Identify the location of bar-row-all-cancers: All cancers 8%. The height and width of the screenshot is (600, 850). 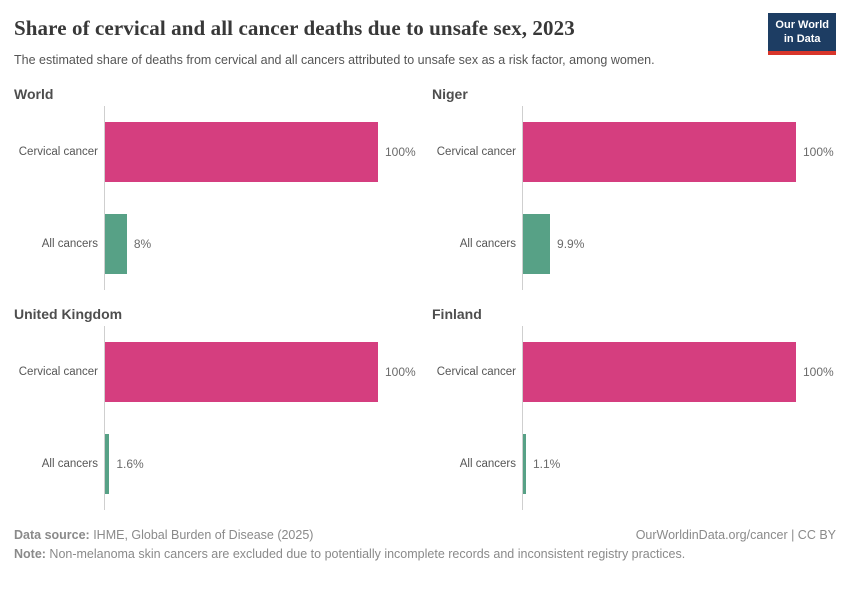
(216, 244).